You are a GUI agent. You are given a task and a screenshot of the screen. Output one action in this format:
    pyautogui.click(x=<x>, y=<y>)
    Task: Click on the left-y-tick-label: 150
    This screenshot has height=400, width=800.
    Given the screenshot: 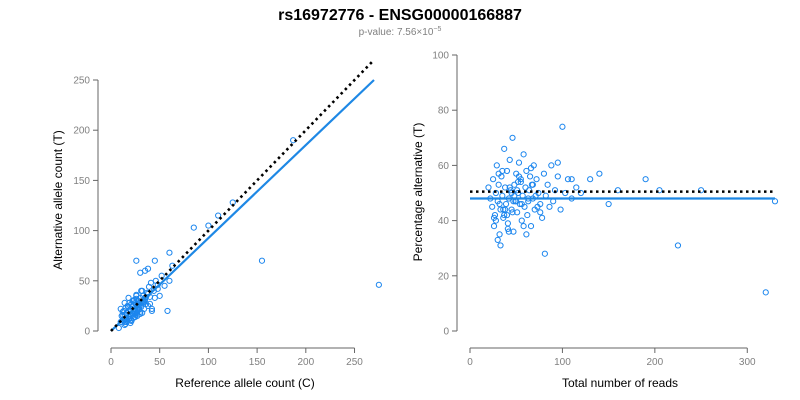 What is the action you would take?
    pyautogui.click(x=81, y=181)
    